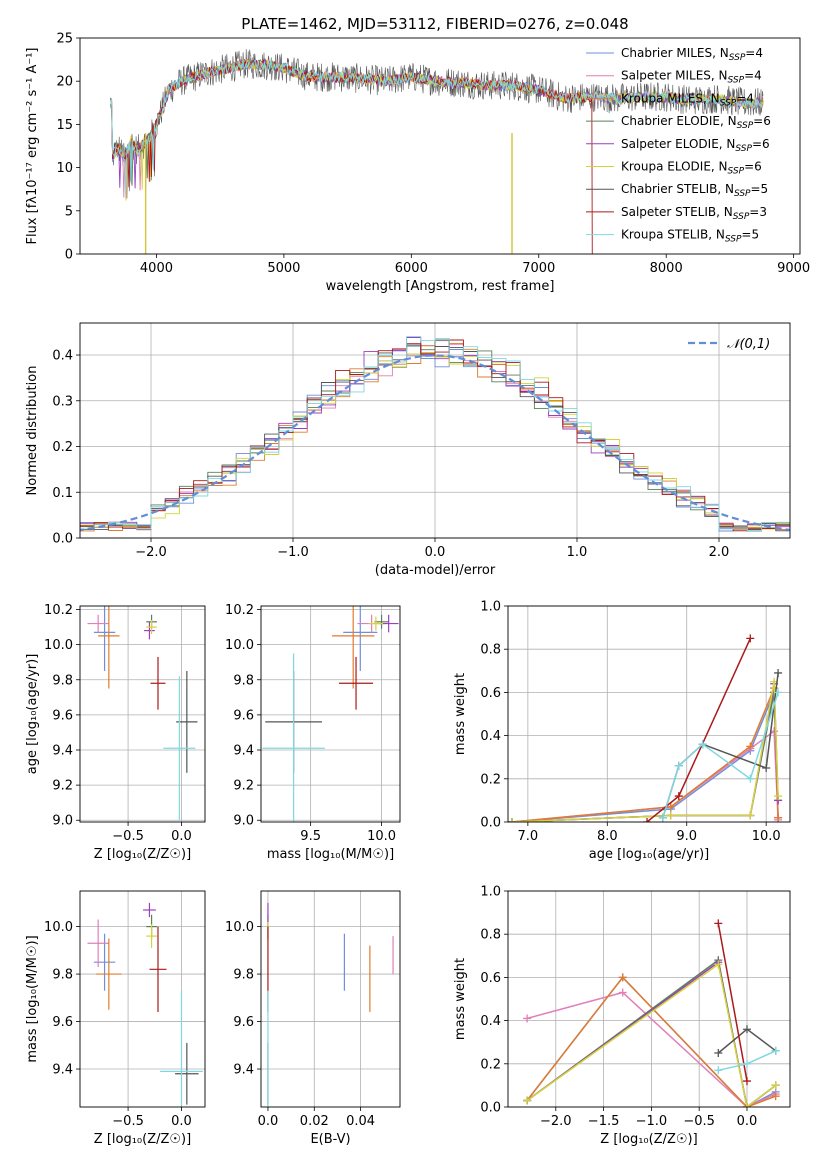 This screenshot has width=819, height=1170. What do you see at coordinates (435, 570) in the screenshot?
I see `x-axis-label: (data-model)/error` at bounding box center [435, 570].